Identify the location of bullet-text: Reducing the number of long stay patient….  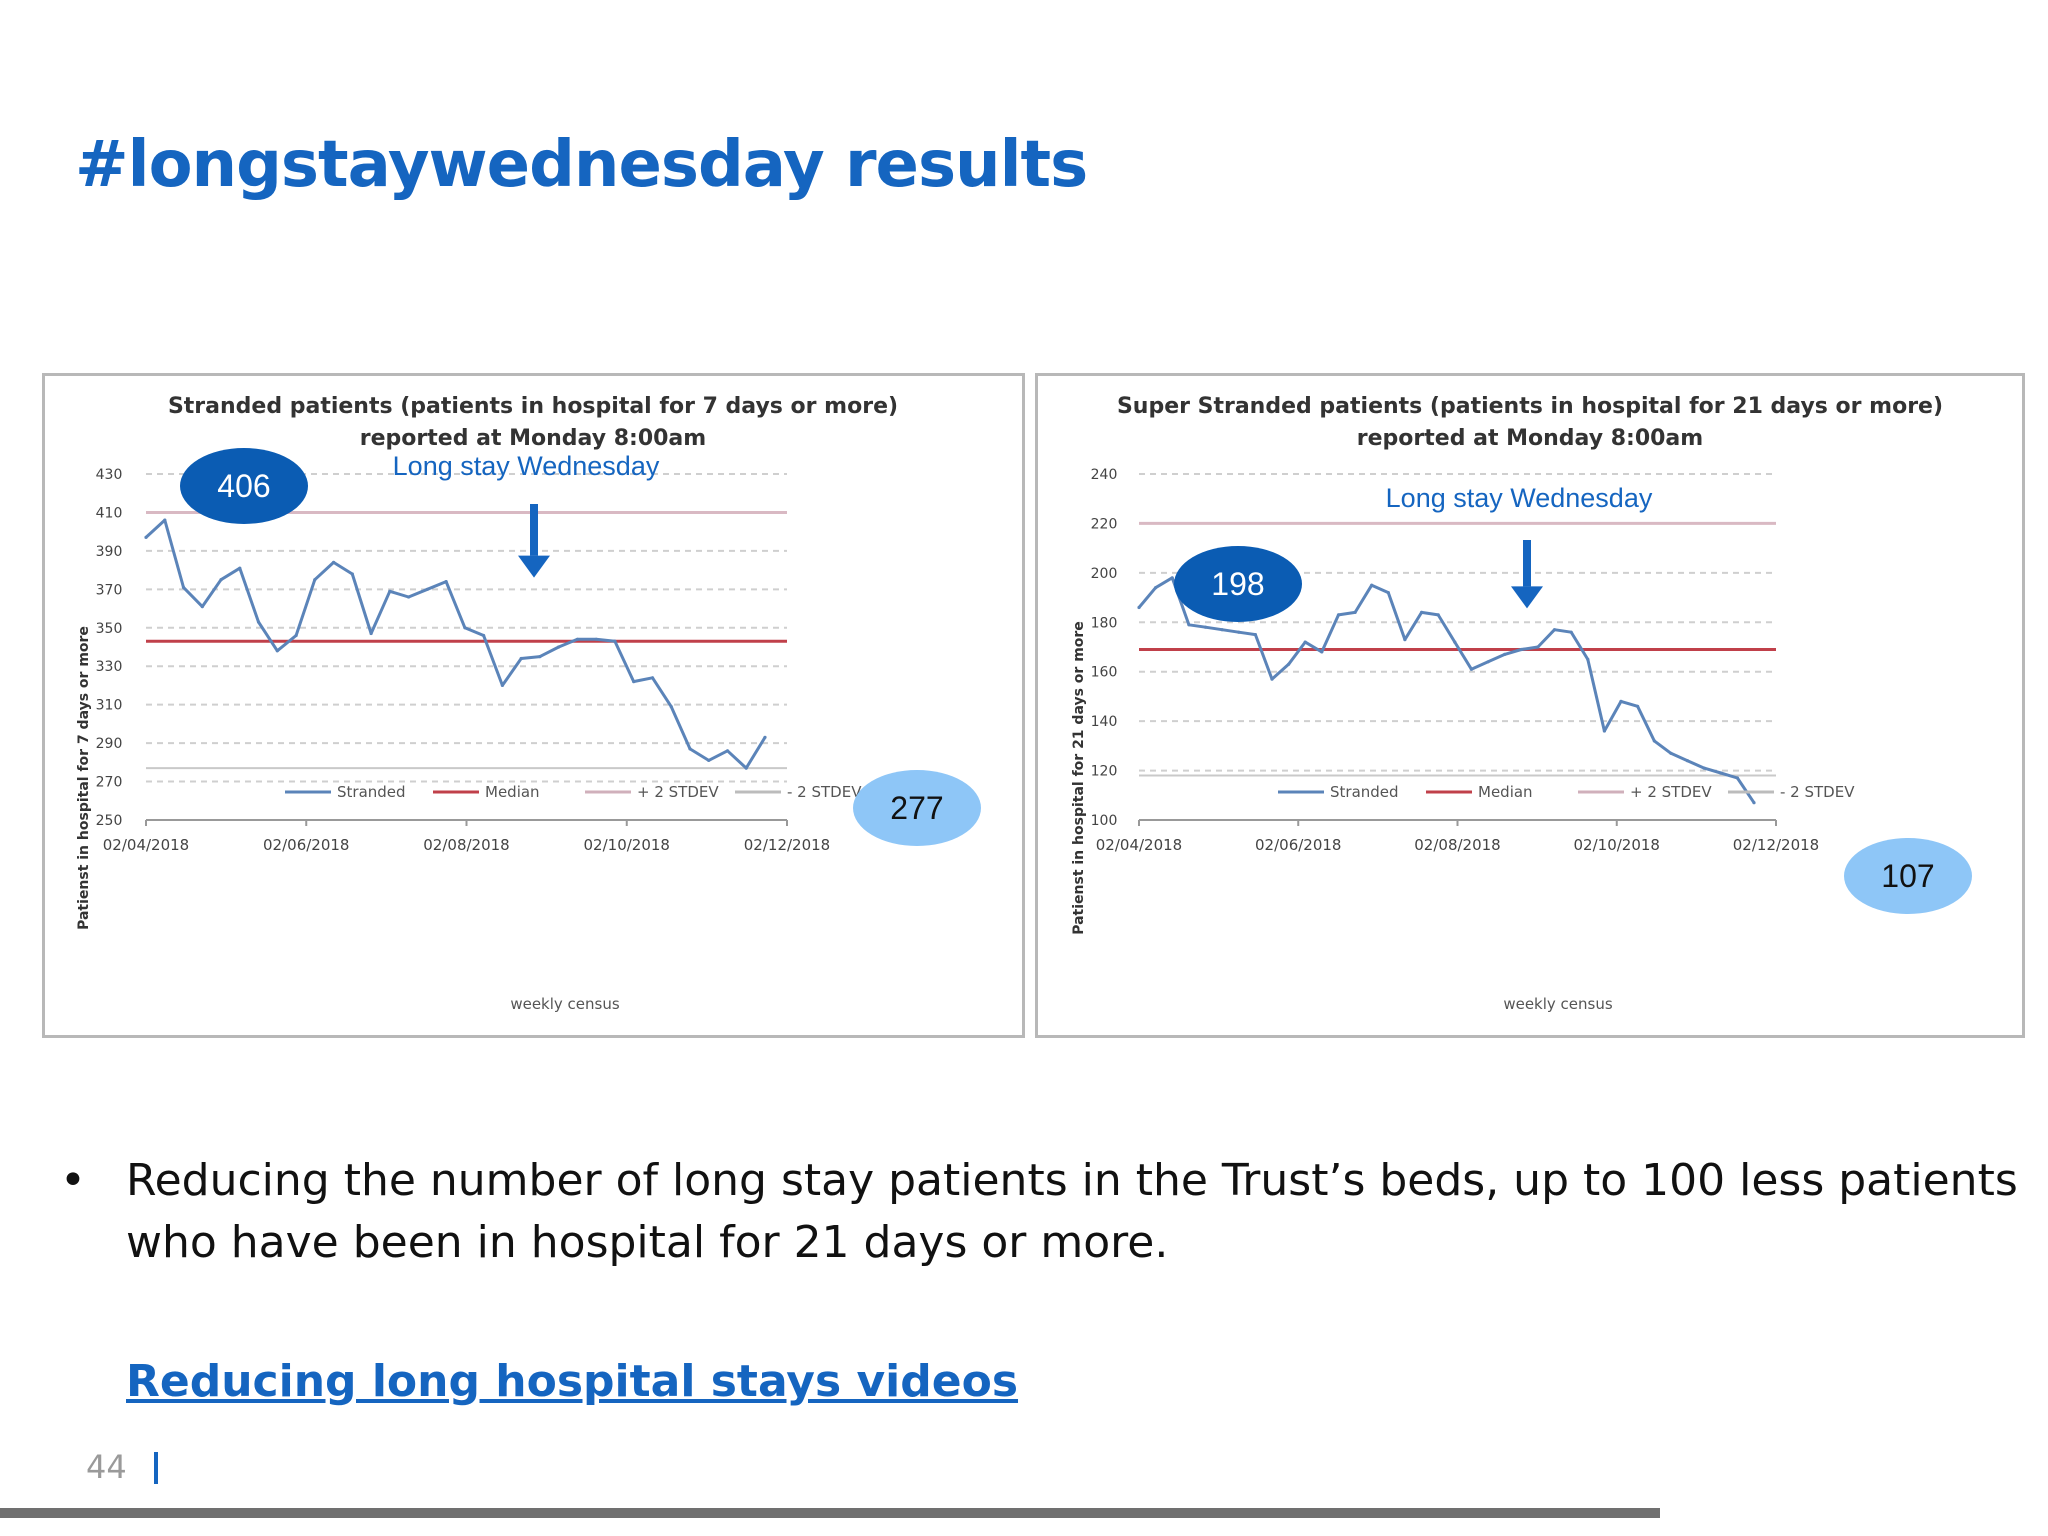
(1072, 1211).